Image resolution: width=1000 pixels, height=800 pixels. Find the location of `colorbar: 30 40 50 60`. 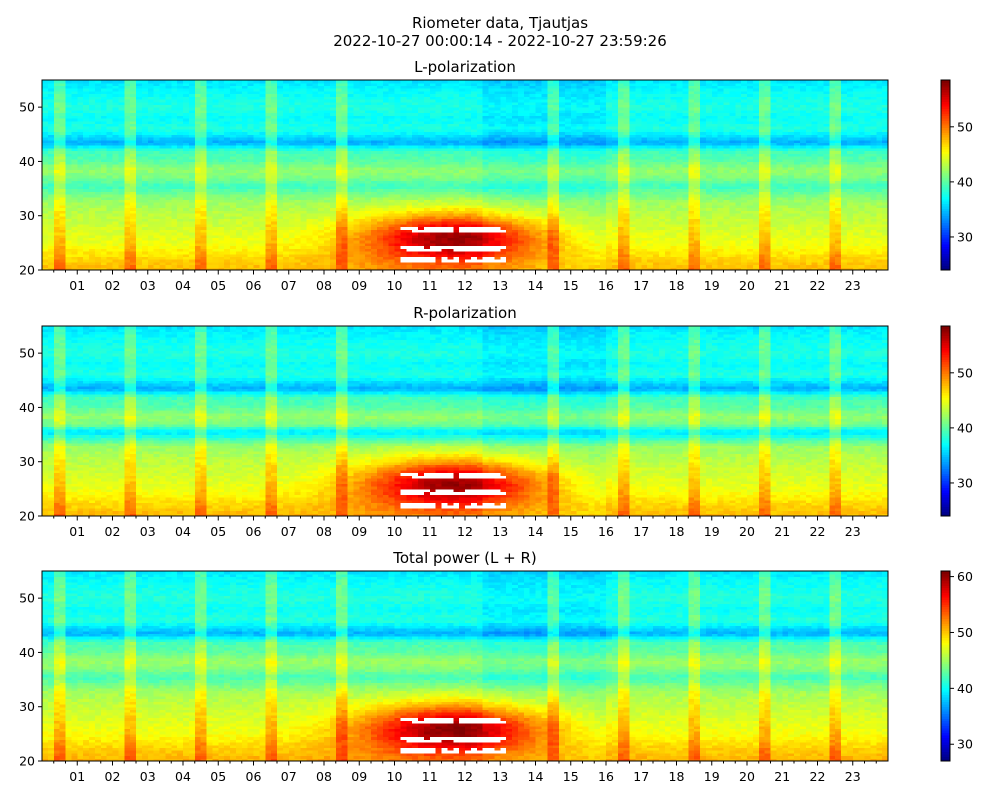

colorbar: 30 40 50 60 is located at coordinates (957, 665).